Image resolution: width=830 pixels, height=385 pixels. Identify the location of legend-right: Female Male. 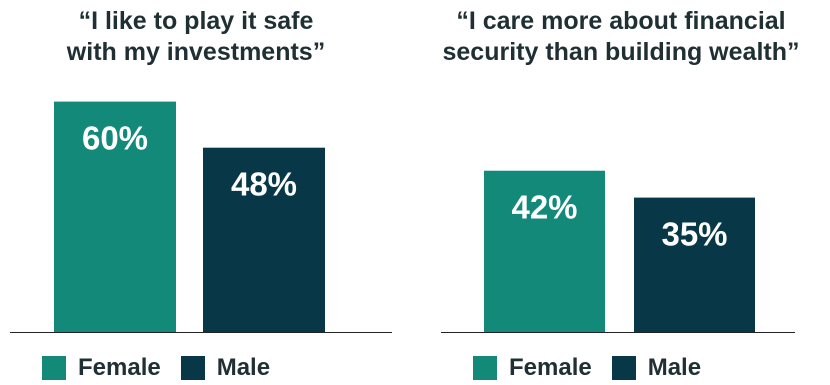
(597, 368).